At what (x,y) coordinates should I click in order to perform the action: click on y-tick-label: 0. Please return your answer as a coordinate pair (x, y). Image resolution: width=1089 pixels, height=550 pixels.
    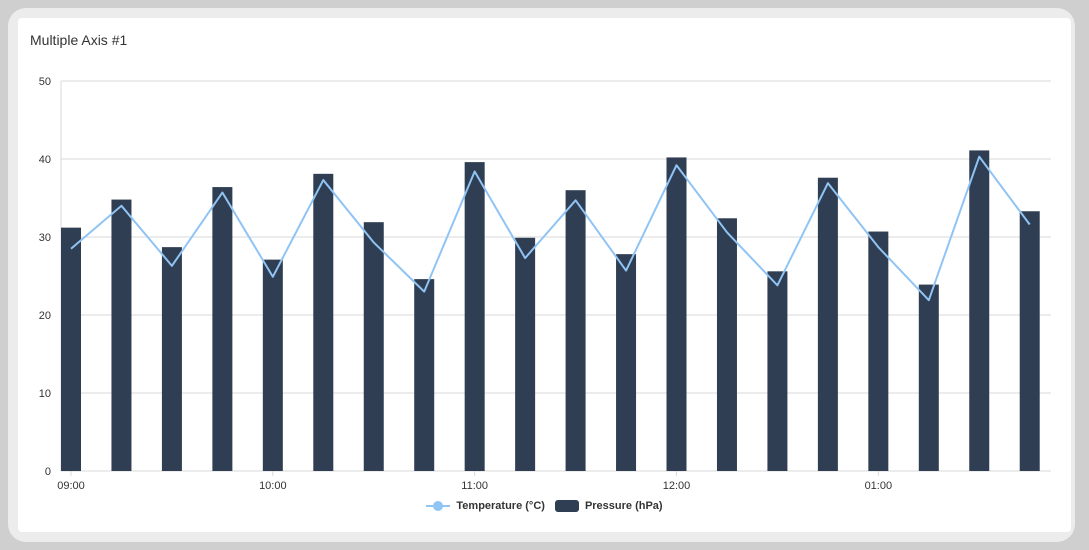
    Looking at the image, I should click on (48, 472).